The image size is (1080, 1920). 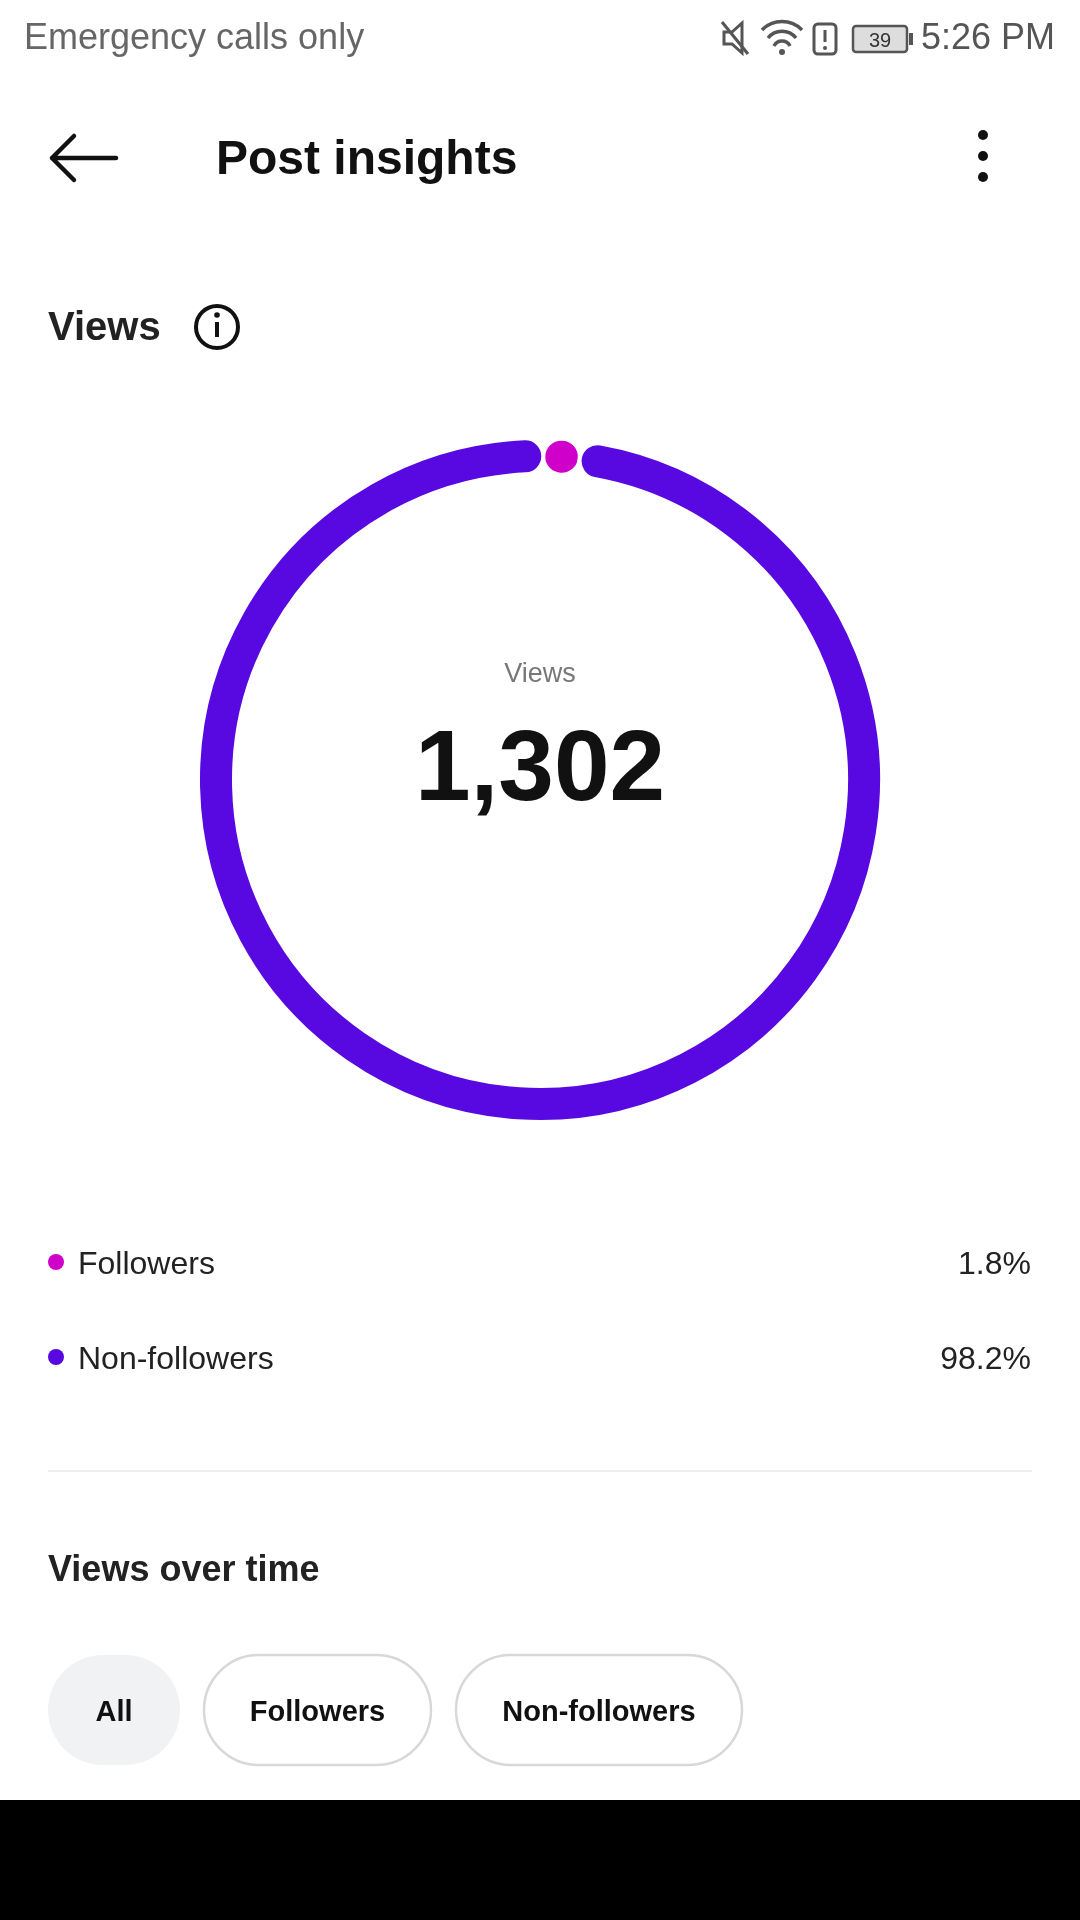 What do you see at coordinates (599, 1711) in the screenshot?
I see `text: Non-followers` at bounding box center [599, 1711].